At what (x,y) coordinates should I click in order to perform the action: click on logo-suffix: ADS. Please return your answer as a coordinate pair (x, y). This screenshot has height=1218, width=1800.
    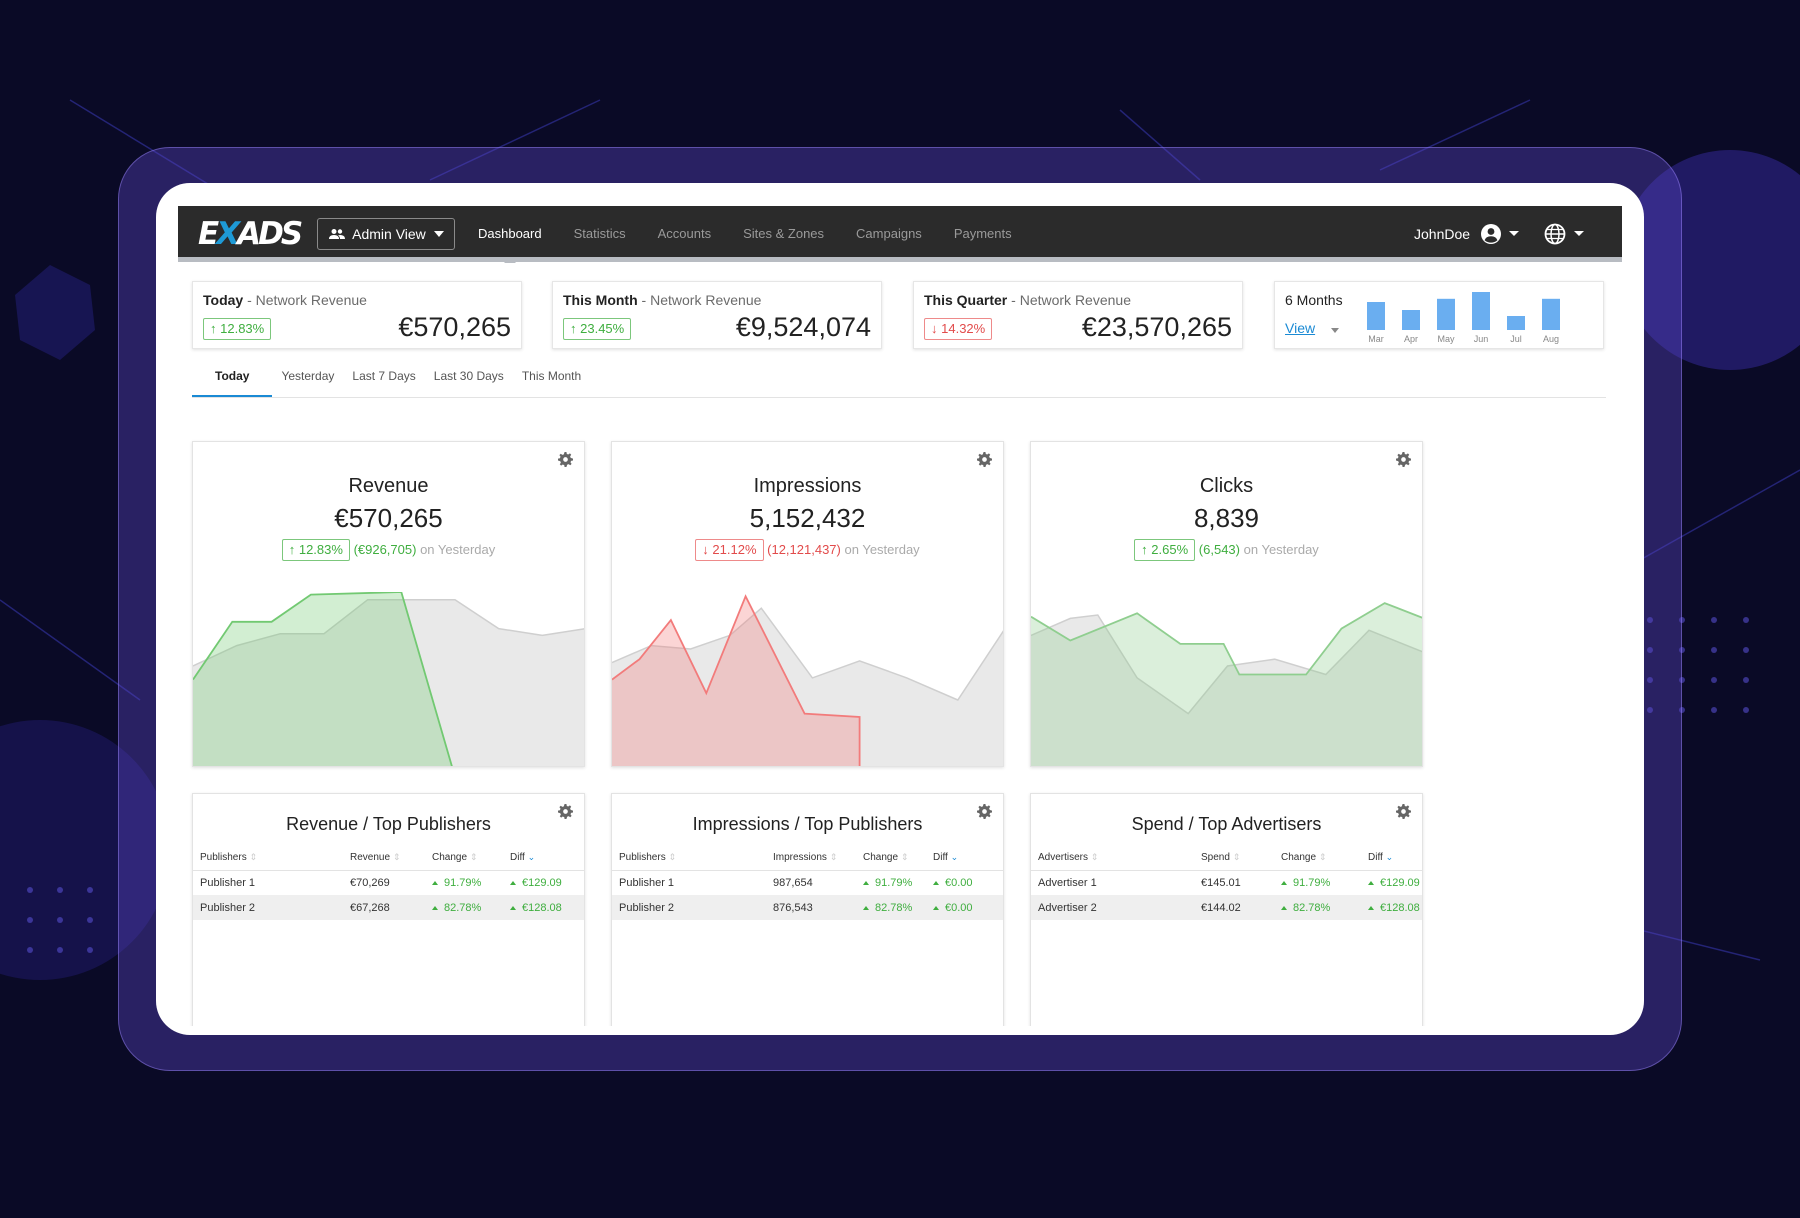
    Looking at the image, I should click on (270, 234).